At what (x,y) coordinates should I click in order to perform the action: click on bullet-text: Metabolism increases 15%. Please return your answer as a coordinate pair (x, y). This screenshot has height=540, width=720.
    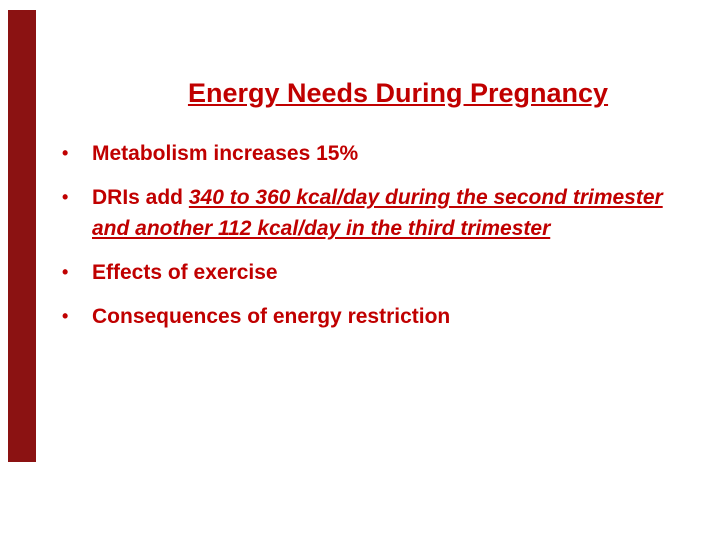
    Looking at the image, I should click on (380, 153).